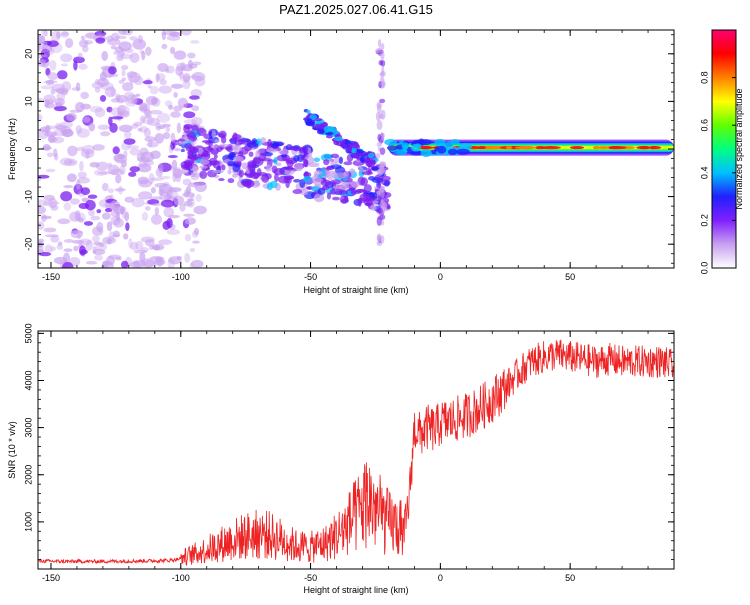 This screenshot has height=605, width=750. What do you see at coordinates (28, 475) in the screenshot?
I see `y-tick-label: 2000` at bounding box center [28, 475].